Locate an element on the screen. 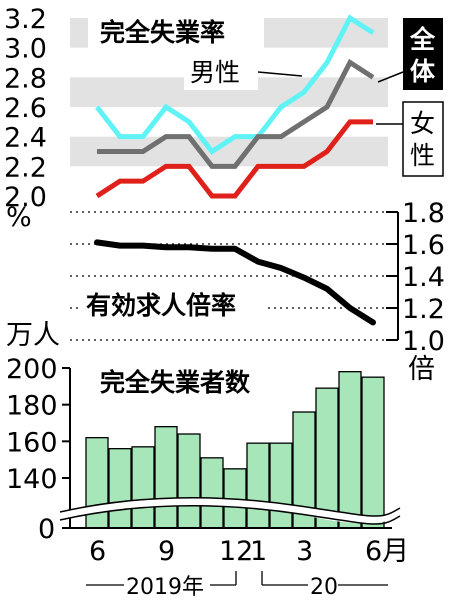 Image resolution: width=458 pixels, height=600 pixels. job-ratio-title-box is located at coordinates (174, 305).